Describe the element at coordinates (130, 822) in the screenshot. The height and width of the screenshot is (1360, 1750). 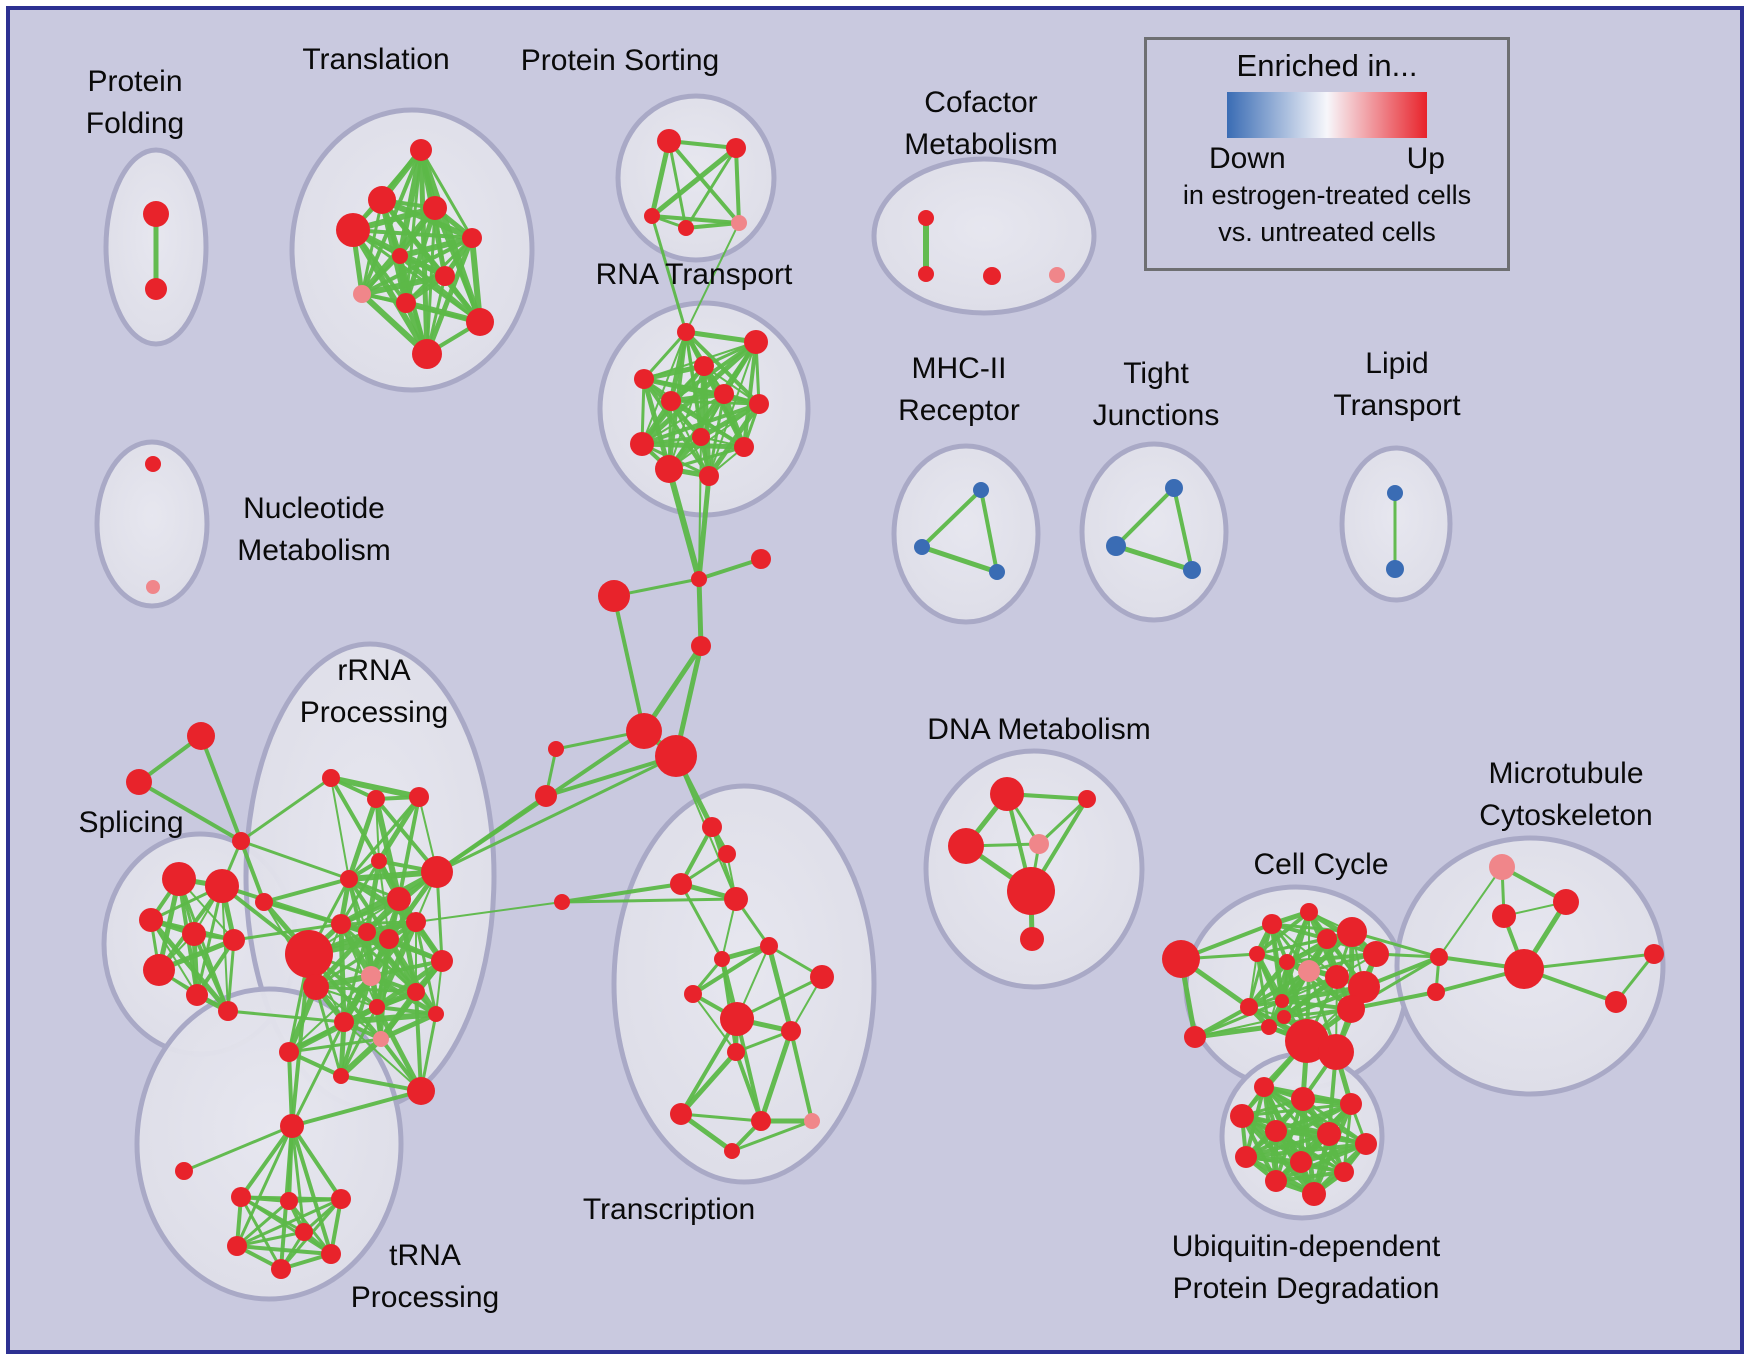
I see `cluster-label-splicing: Splicing` at that location.